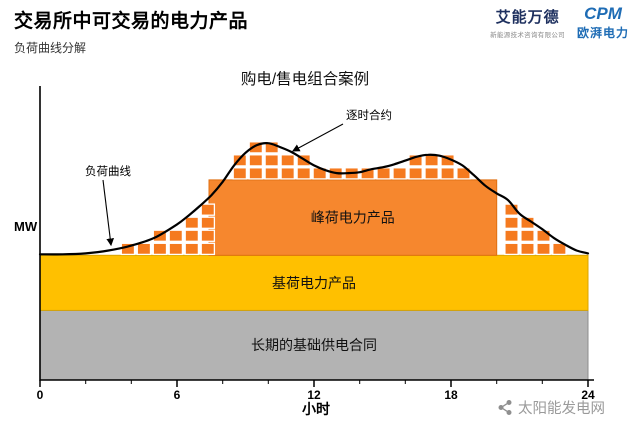 The height and width of the screenshot is (443, 635). I want to click on company-logos: 艾能万德 新能源技术咨询有限公司 CPM 欧湃电力, so click(559, 22).